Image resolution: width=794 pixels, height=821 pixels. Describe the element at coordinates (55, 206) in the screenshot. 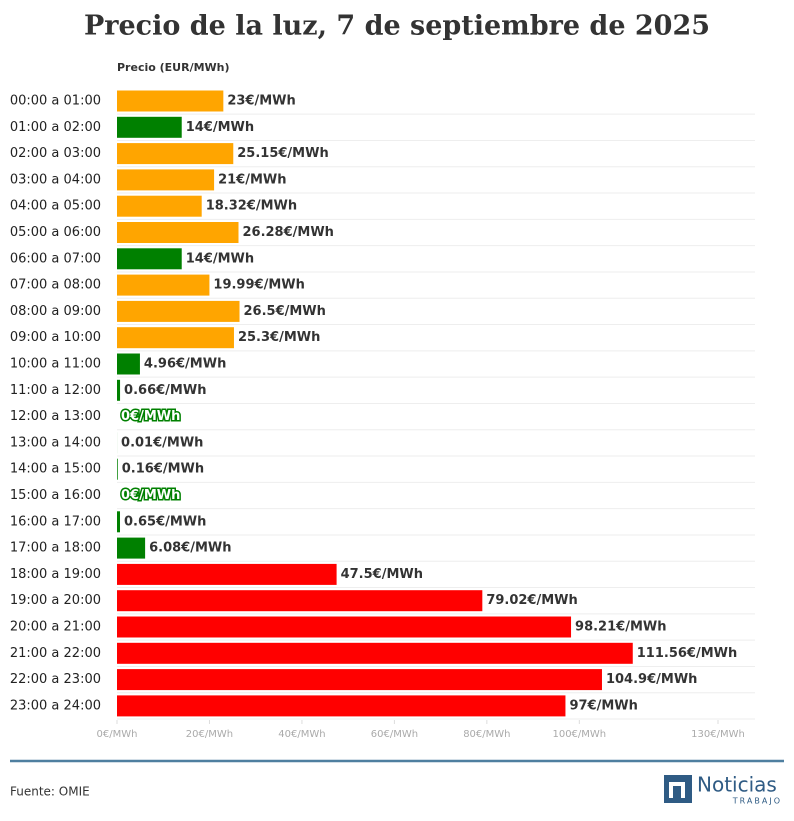

I see `y-tick-label: 04:00 a 05:00` at that location.